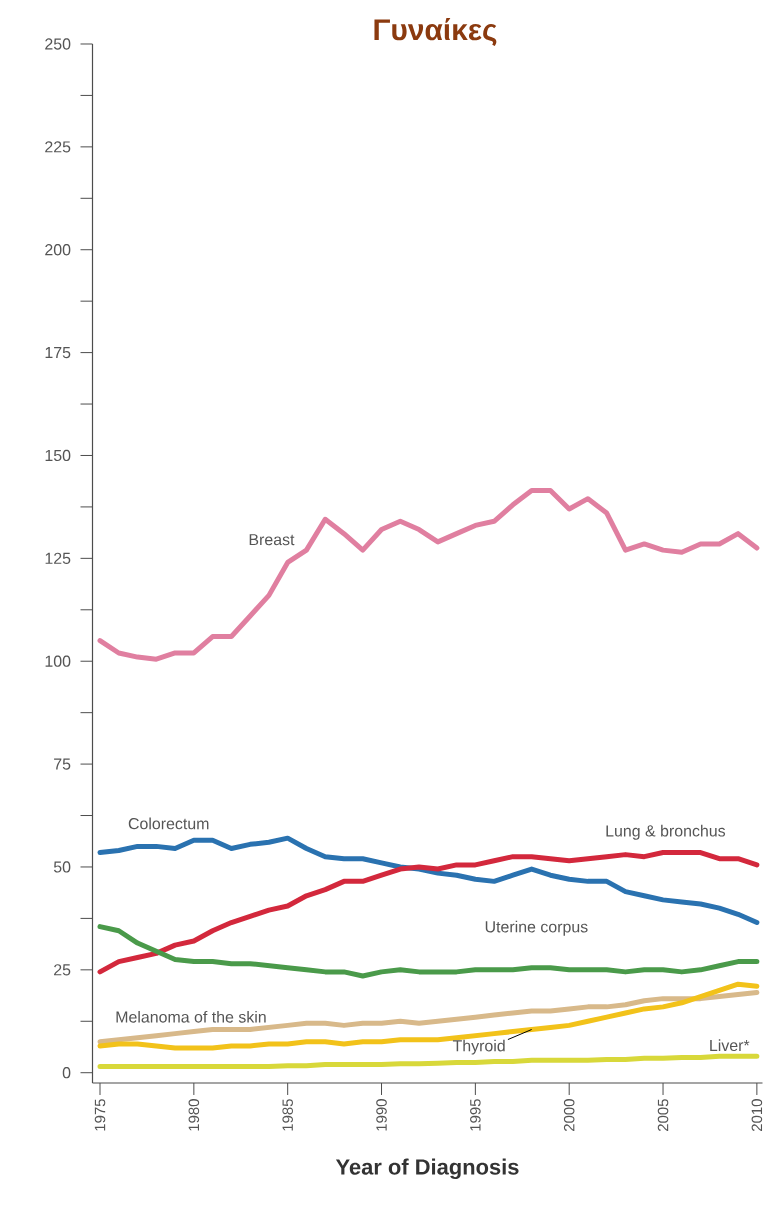  I want to click on y-tick-label: 225, so click(58, 147).